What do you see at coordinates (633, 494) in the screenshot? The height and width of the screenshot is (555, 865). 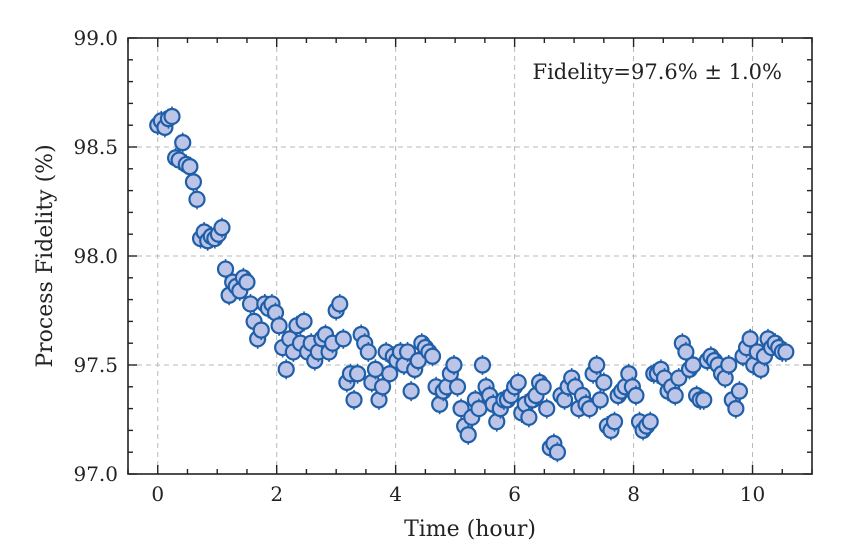 I see `x-tick-label: 8` at bounding box center [633, 494].